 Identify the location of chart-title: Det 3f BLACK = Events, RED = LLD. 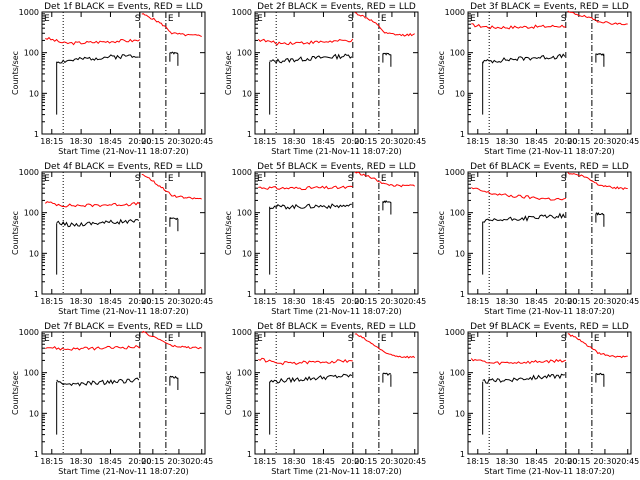
(549, 7).